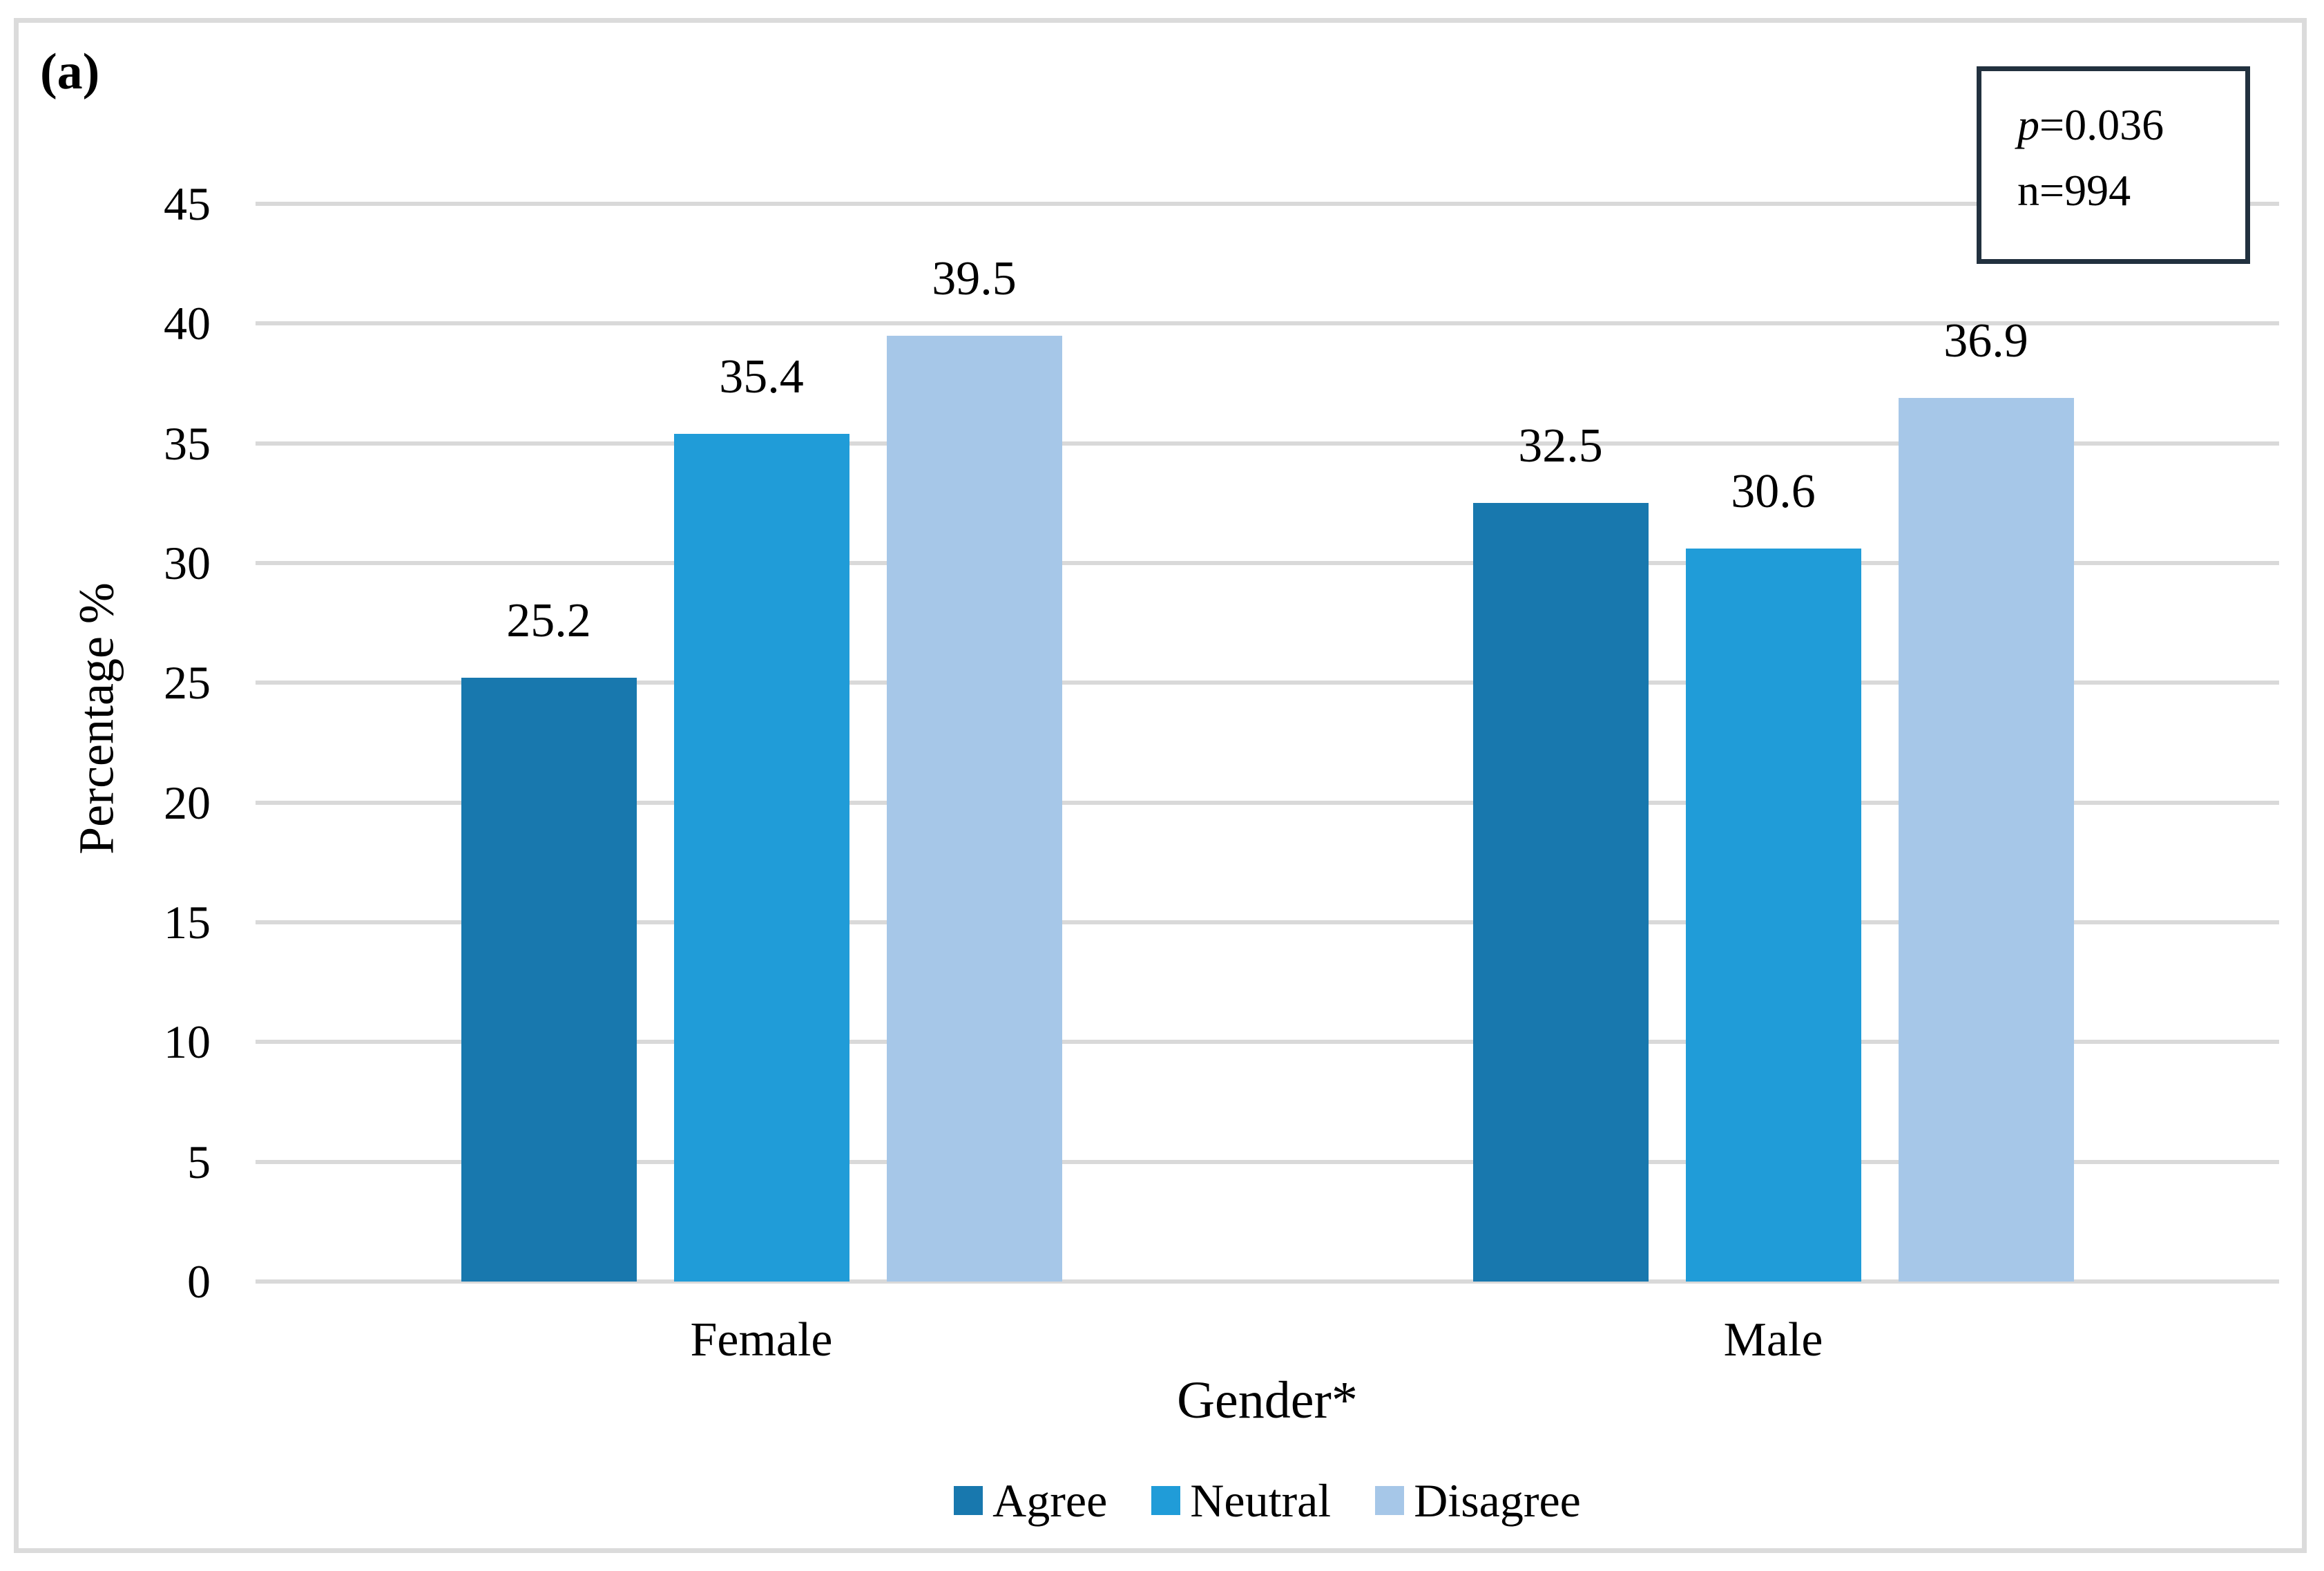 The image size is (2324, 1571). What do you see at coordinates (187, 204) in the screenshot?
I see `y-tick-label: 45` at bounding box center [187, 204].